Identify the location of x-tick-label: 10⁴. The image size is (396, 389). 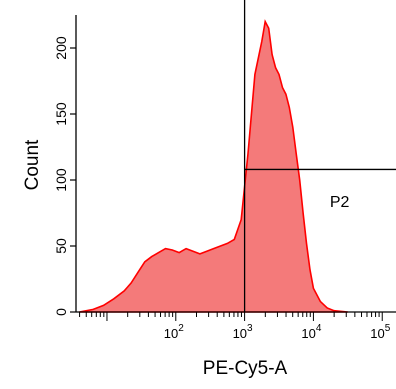
(311, 332).